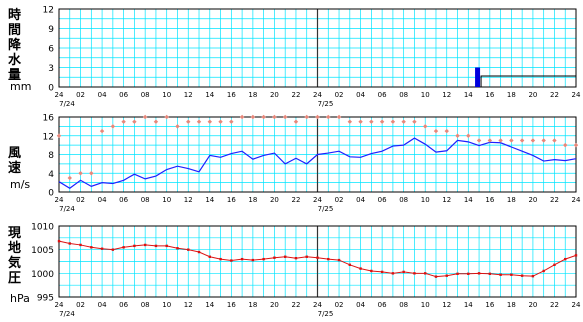 Image resolution: width=583 pixels, height=322 pixels. What do you see at coordinates (51, 69) in the screenshot?
I see `rain-ytick-label: 3` at bounding box center [51, 69].